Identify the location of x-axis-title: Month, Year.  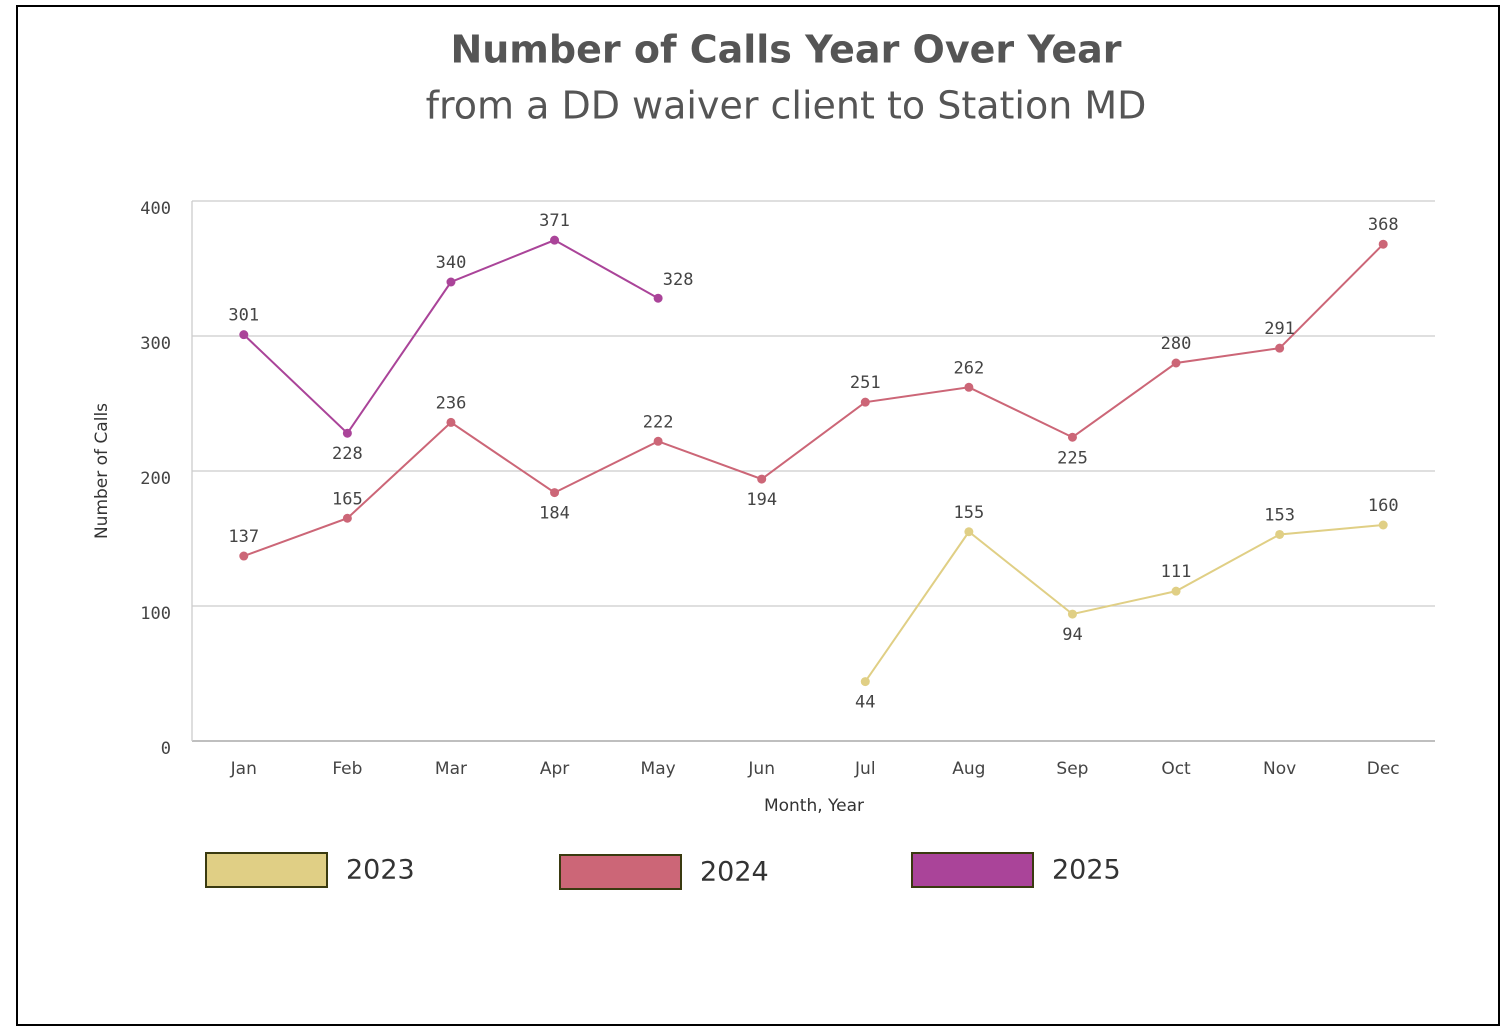
(814, 806).